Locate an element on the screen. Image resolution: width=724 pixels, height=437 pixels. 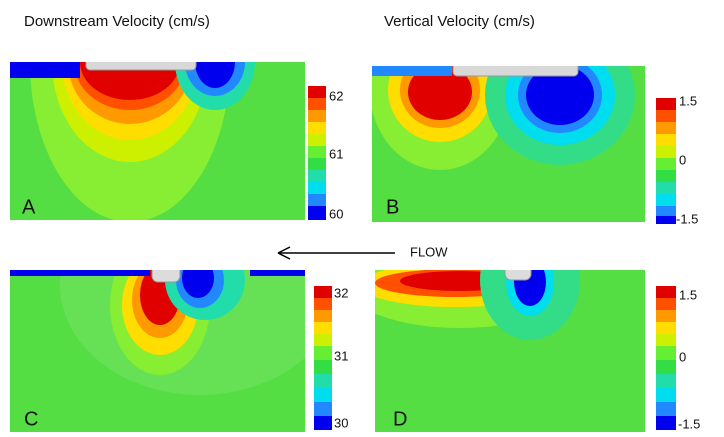
panel-label: A is located at coordinates (29, 207).